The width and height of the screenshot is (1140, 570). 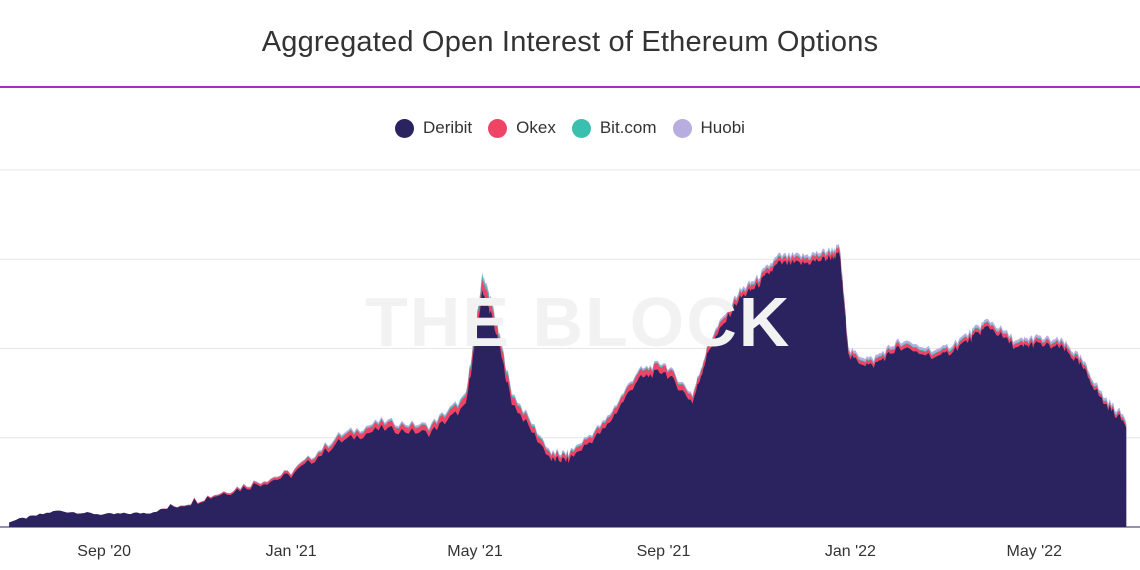 What do you see at coordinates (448, 127) in the screenshot?
I see `legend-label-deribit: Deribit` at bounding box center [448, 127].